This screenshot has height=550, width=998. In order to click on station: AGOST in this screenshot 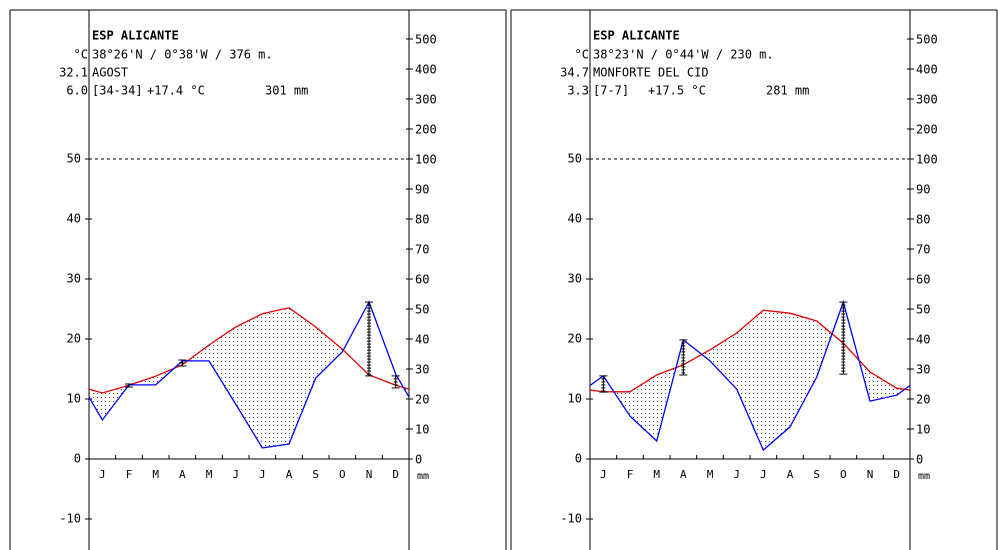, I will do `click(110, 73)`.